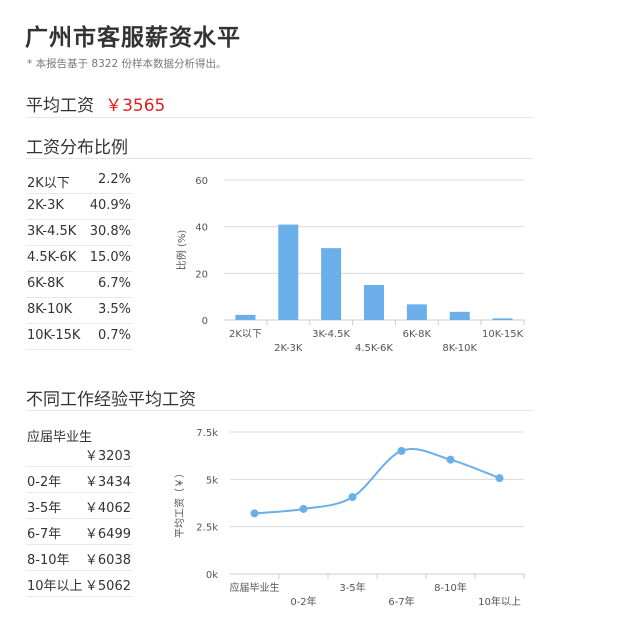 This screenshot has width=628, height=632. Describe the element at coordinates (503, 334) in the screenshot. I see `x-tick-label: 10K-15K` at that location.